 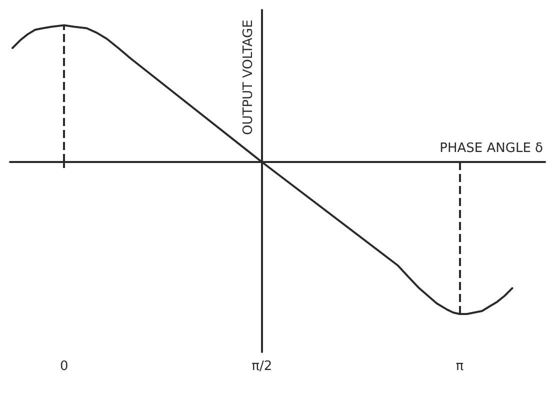 I want to click on x-tick-label: 0, so click(x=64, y=366).